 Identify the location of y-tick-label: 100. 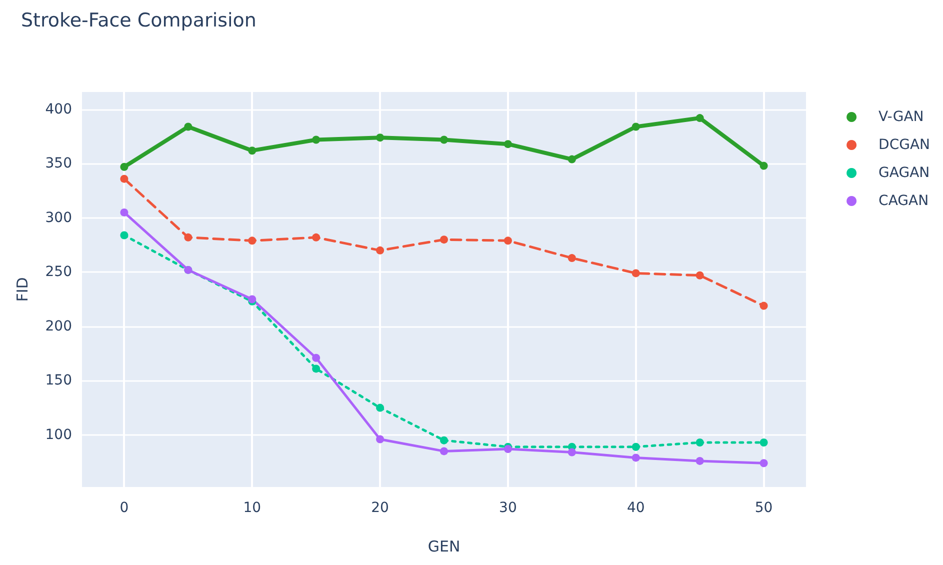
(58, 434).